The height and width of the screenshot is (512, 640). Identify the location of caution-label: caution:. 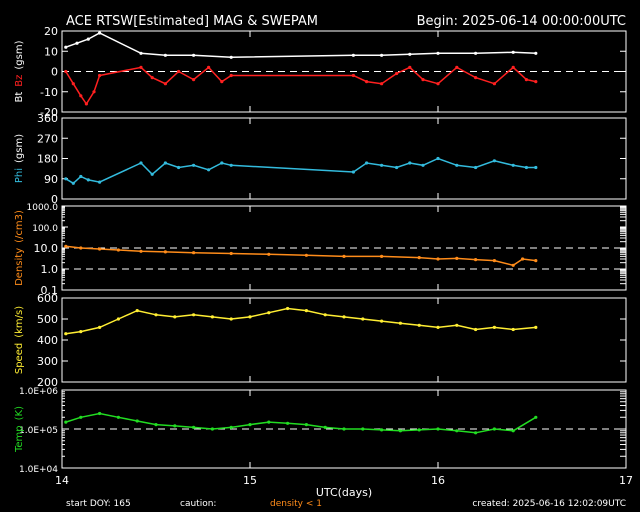
(198, 504).